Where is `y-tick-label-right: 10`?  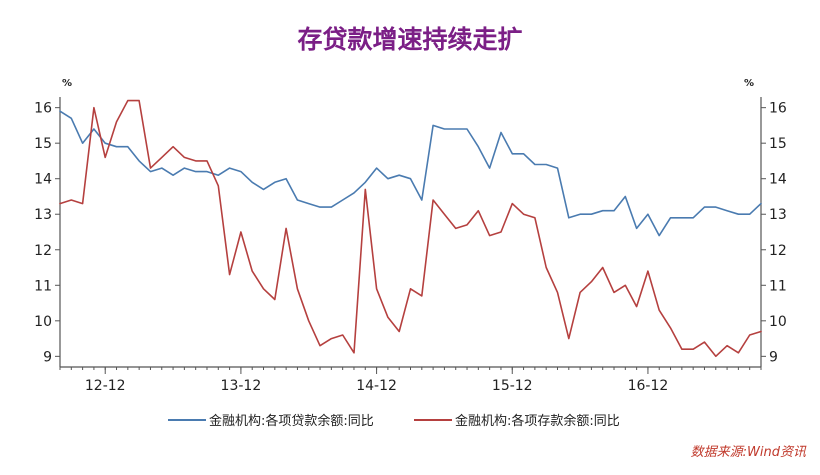
y-tick-label-right: 10 is located at coordinates (778, 322).